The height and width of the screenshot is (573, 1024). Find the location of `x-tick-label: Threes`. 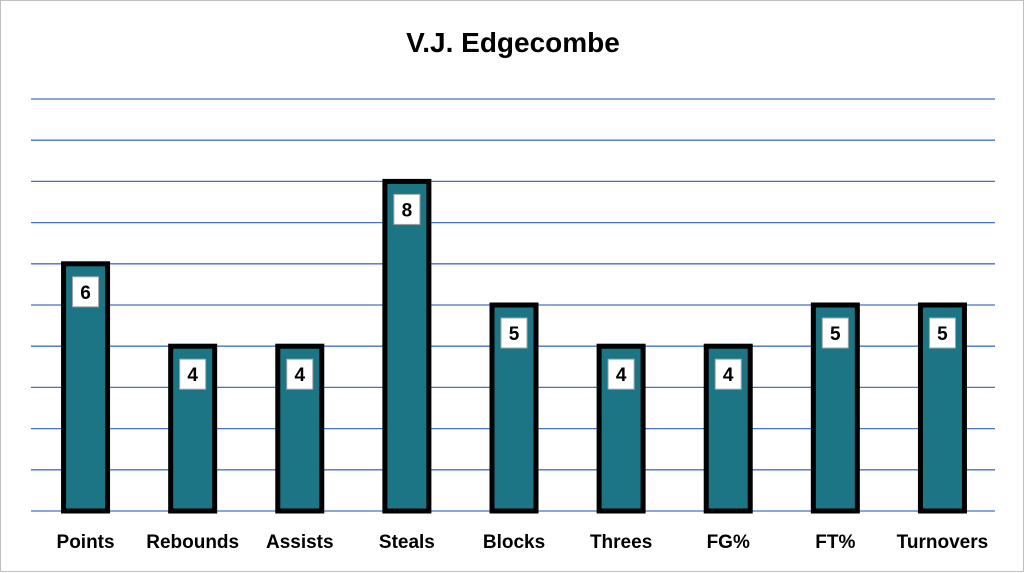

x-tick-label: Threes is located at coordinates (621, 542).